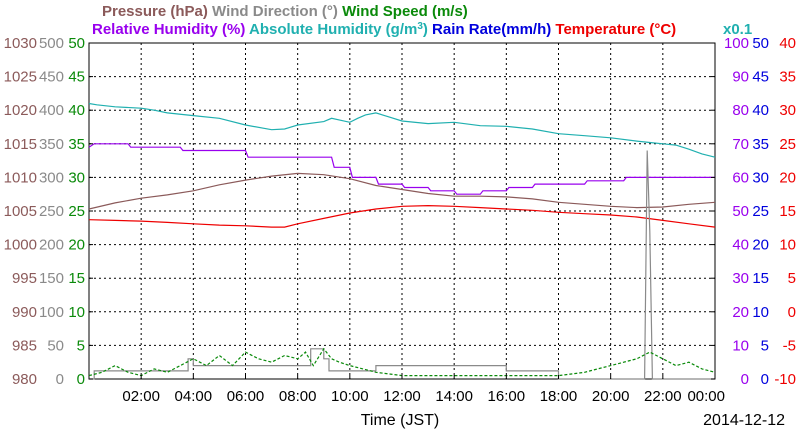  Describe the element at coordinates (425, 29) in the screenshot. I see `legend-tail: )` at that location.